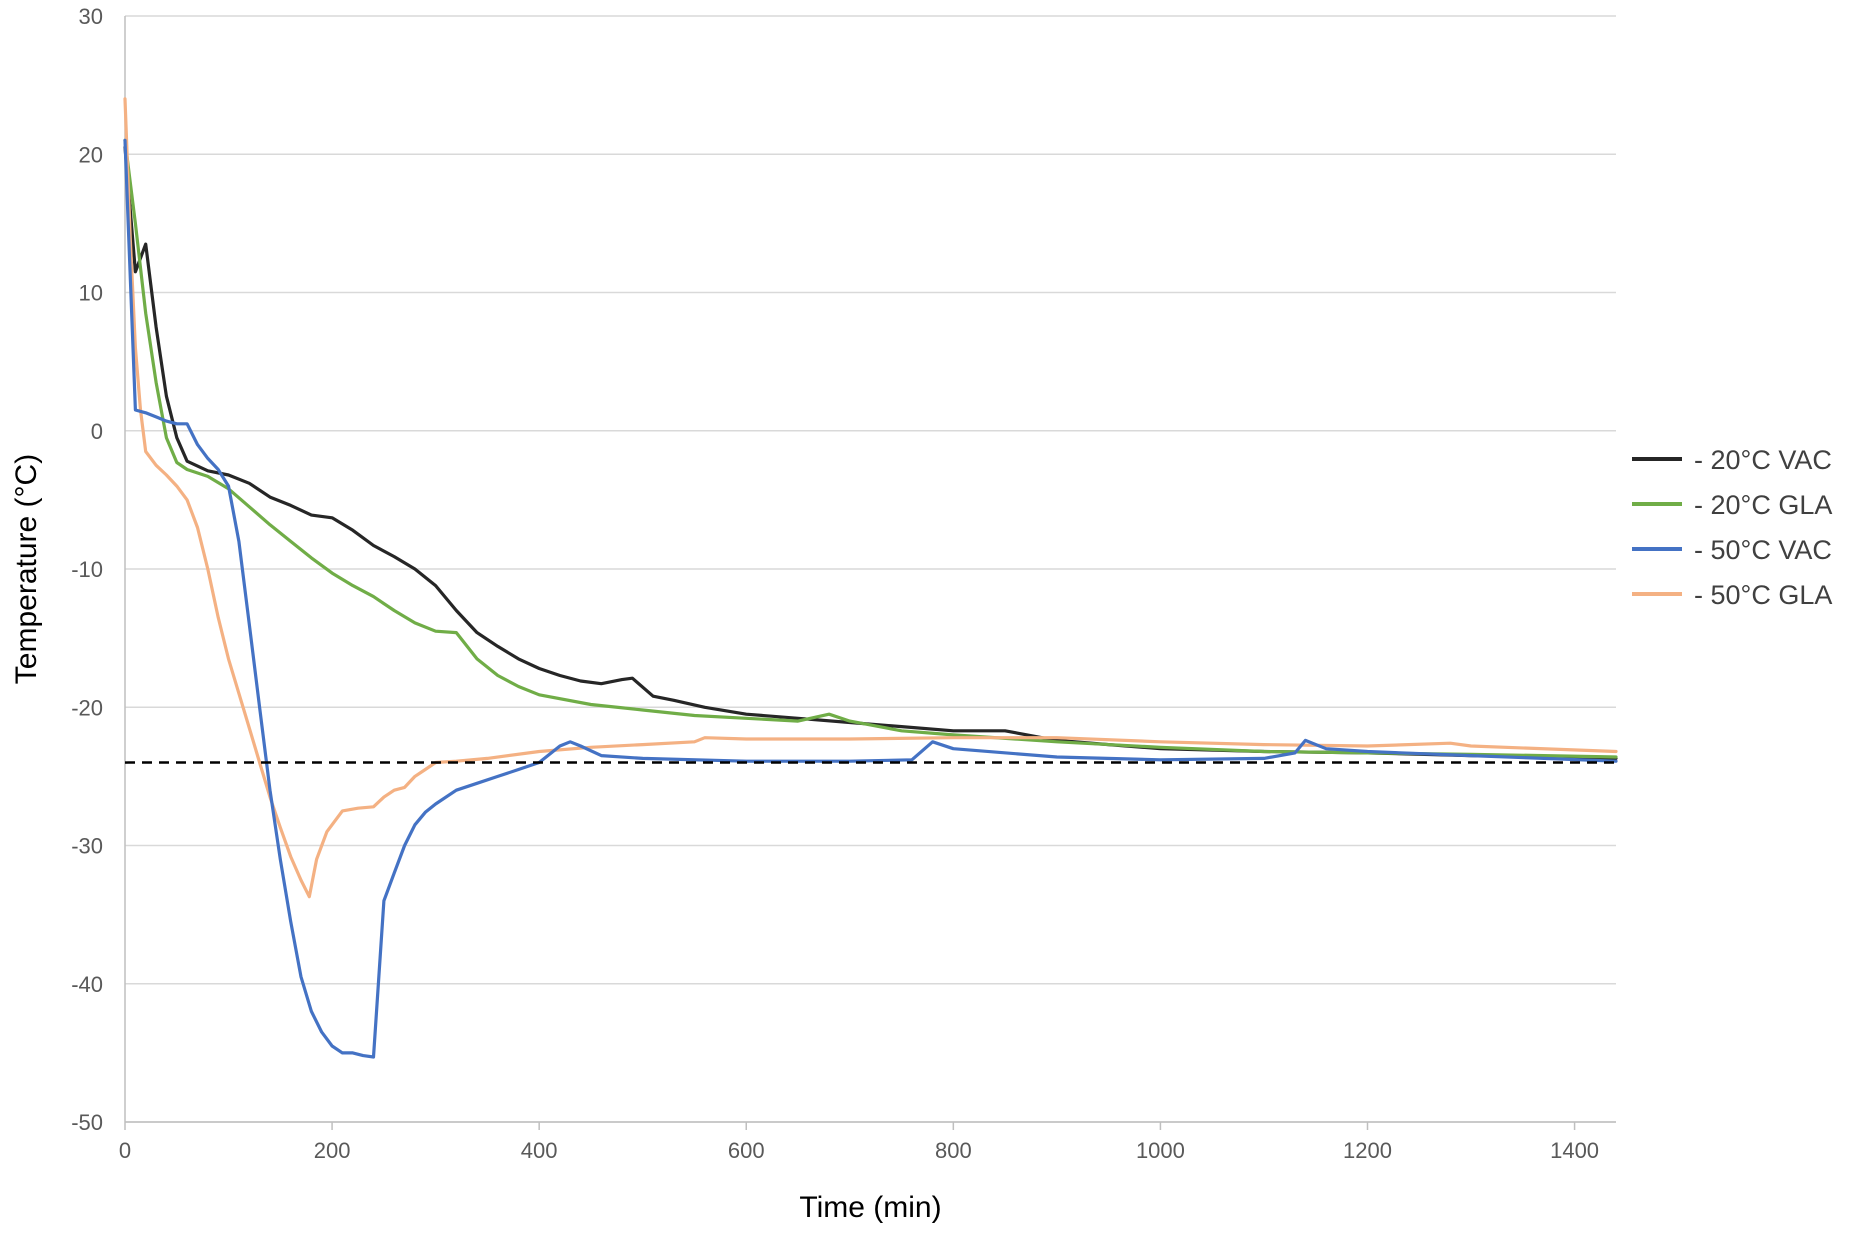 The height and width of the screenshot is (1234, 1856). Describe the element at coordinates (87, 1122) in the screenshot. I see `y-tick-label: -50` at that location.